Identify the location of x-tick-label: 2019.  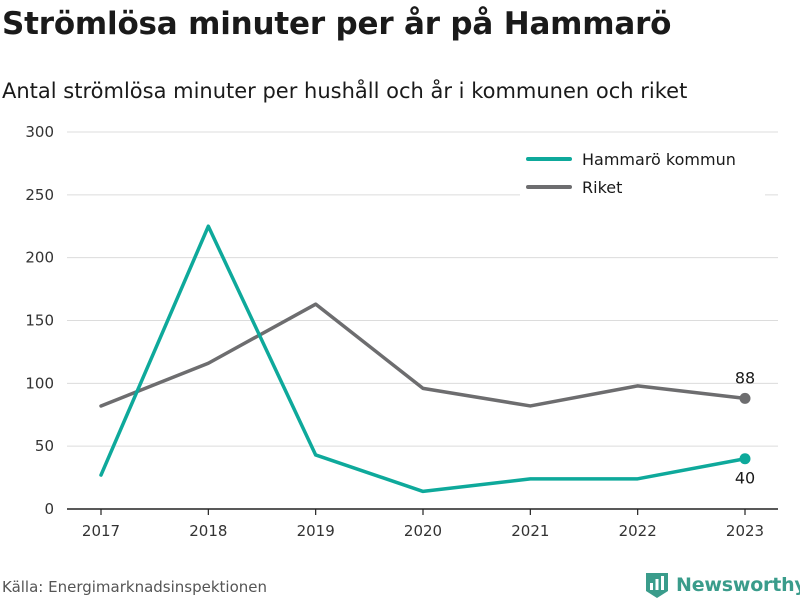
(316, 531).